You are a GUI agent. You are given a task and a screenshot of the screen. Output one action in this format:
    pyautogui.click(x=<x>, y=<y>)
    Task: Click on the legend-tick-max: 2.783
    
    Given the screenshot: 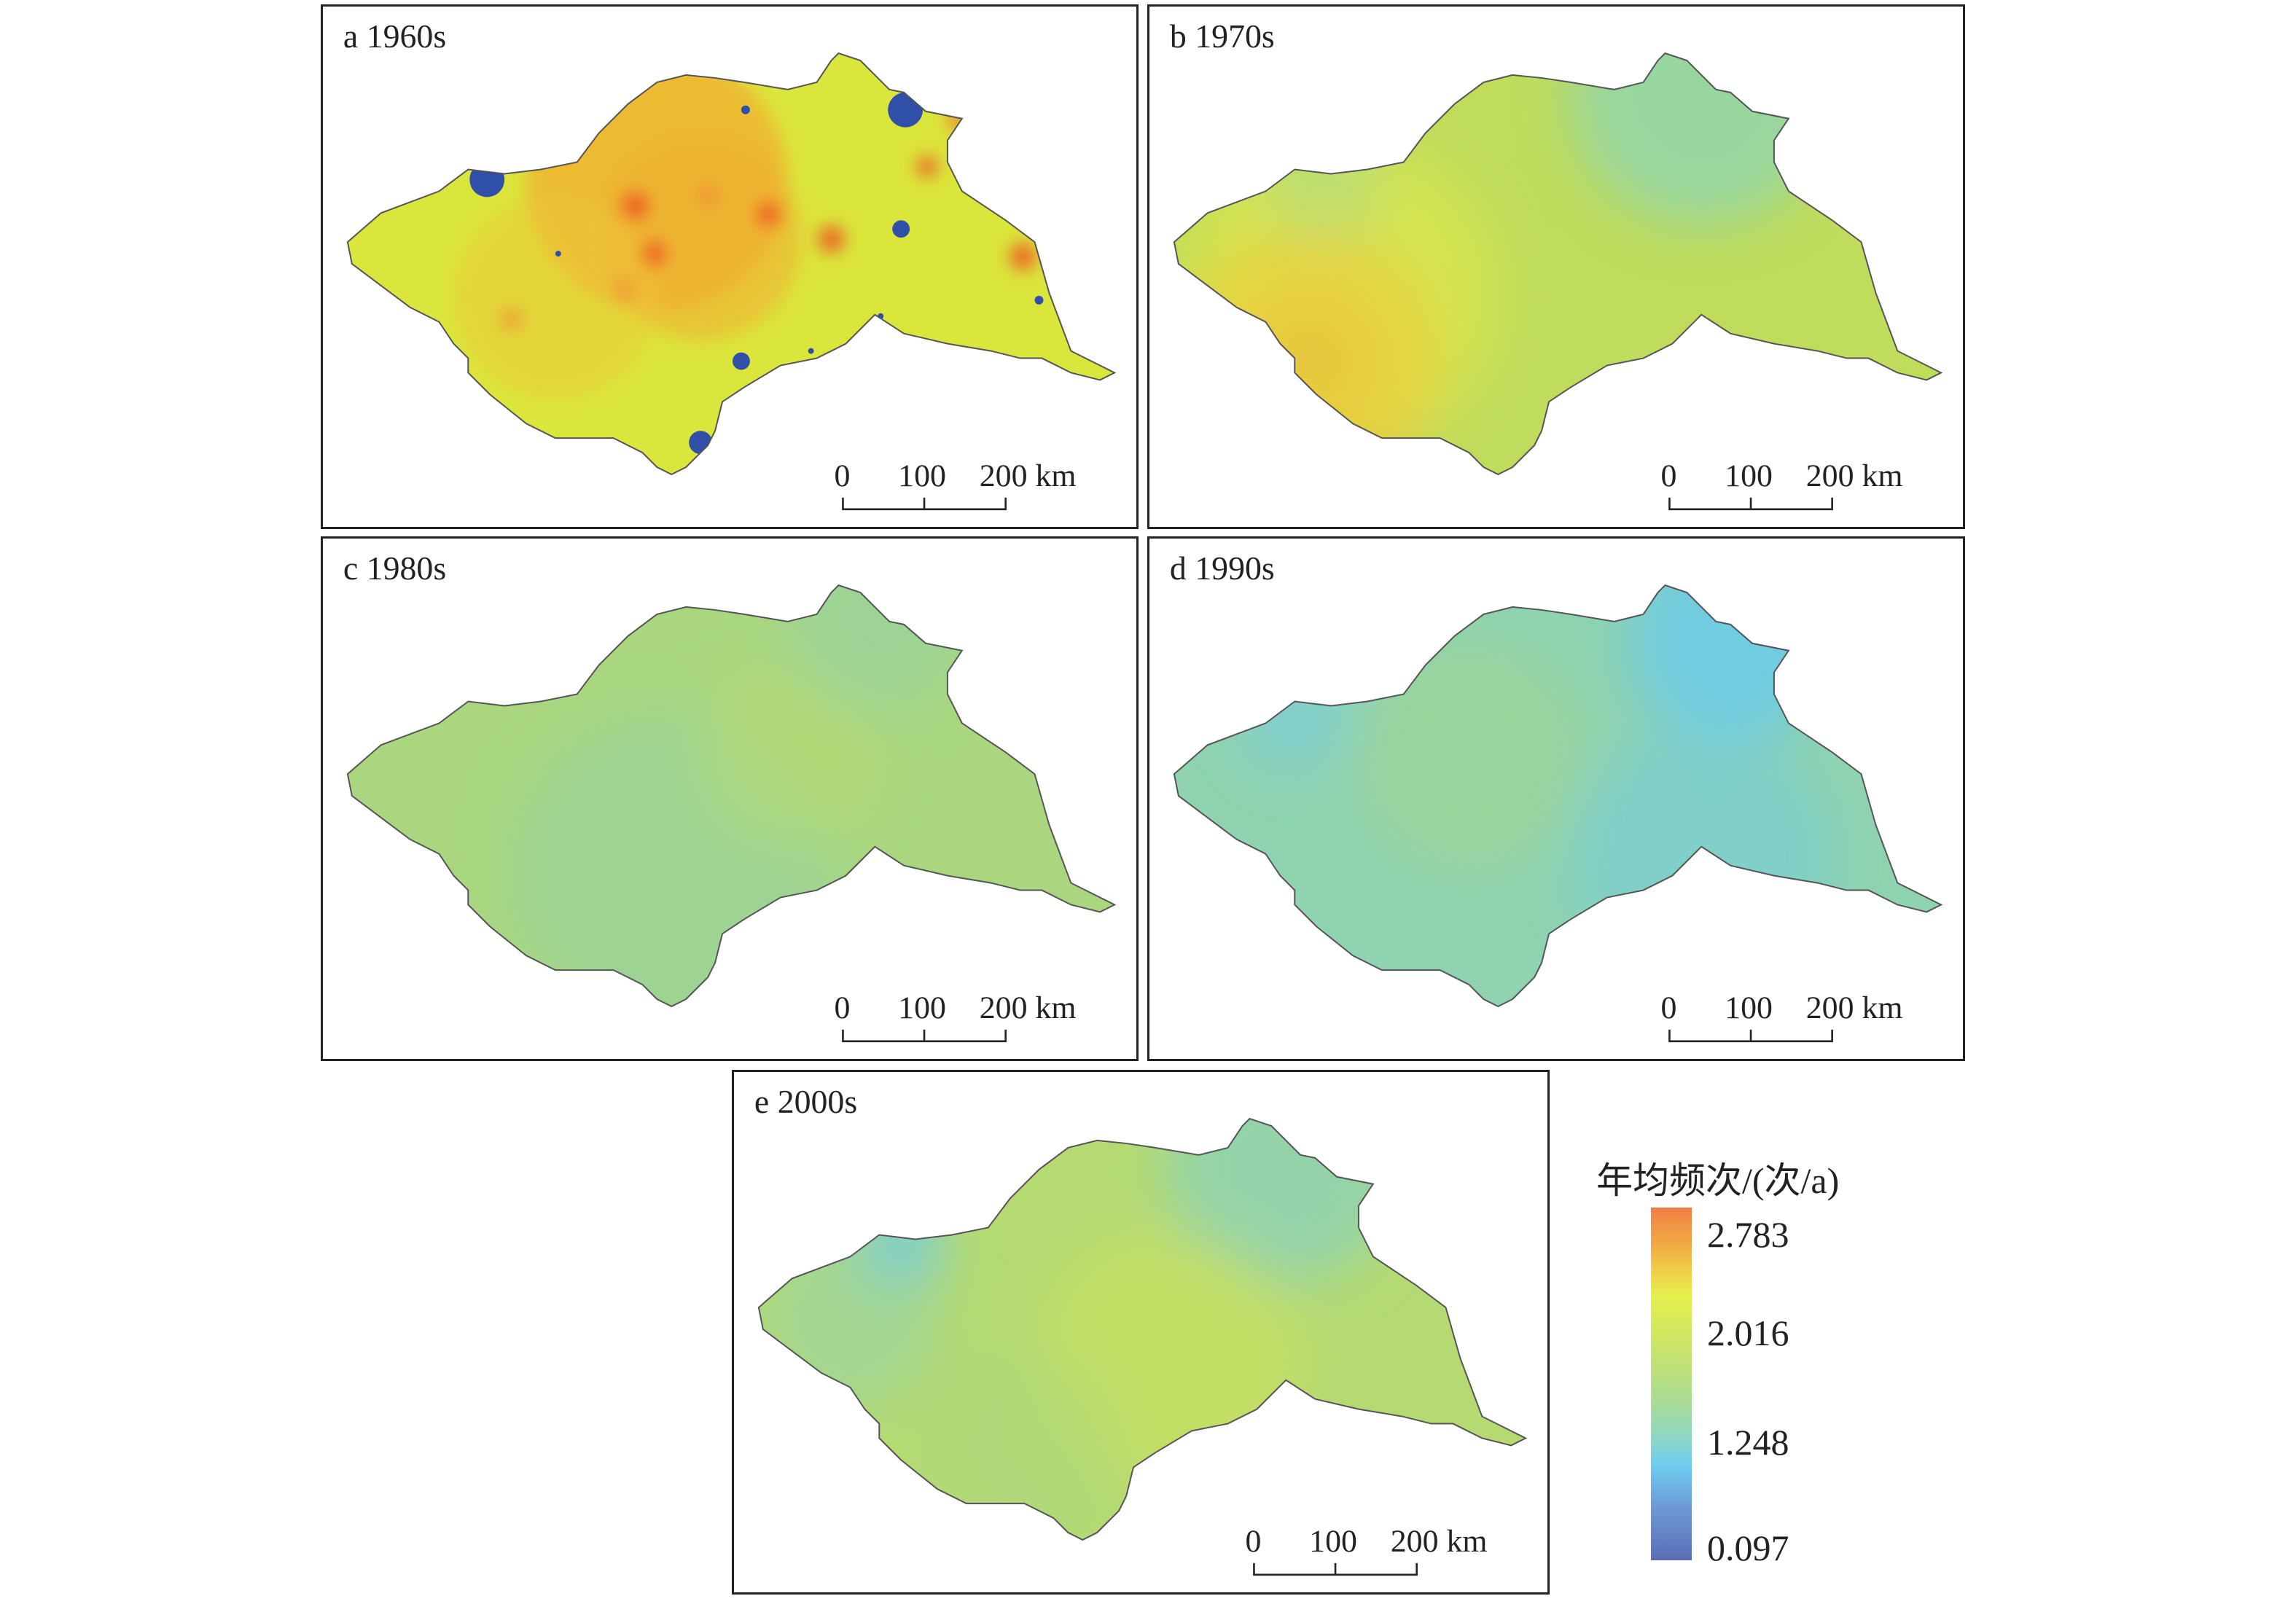 What is the action you would take?
    pyautogui.click(x=1748, y=1234)
    